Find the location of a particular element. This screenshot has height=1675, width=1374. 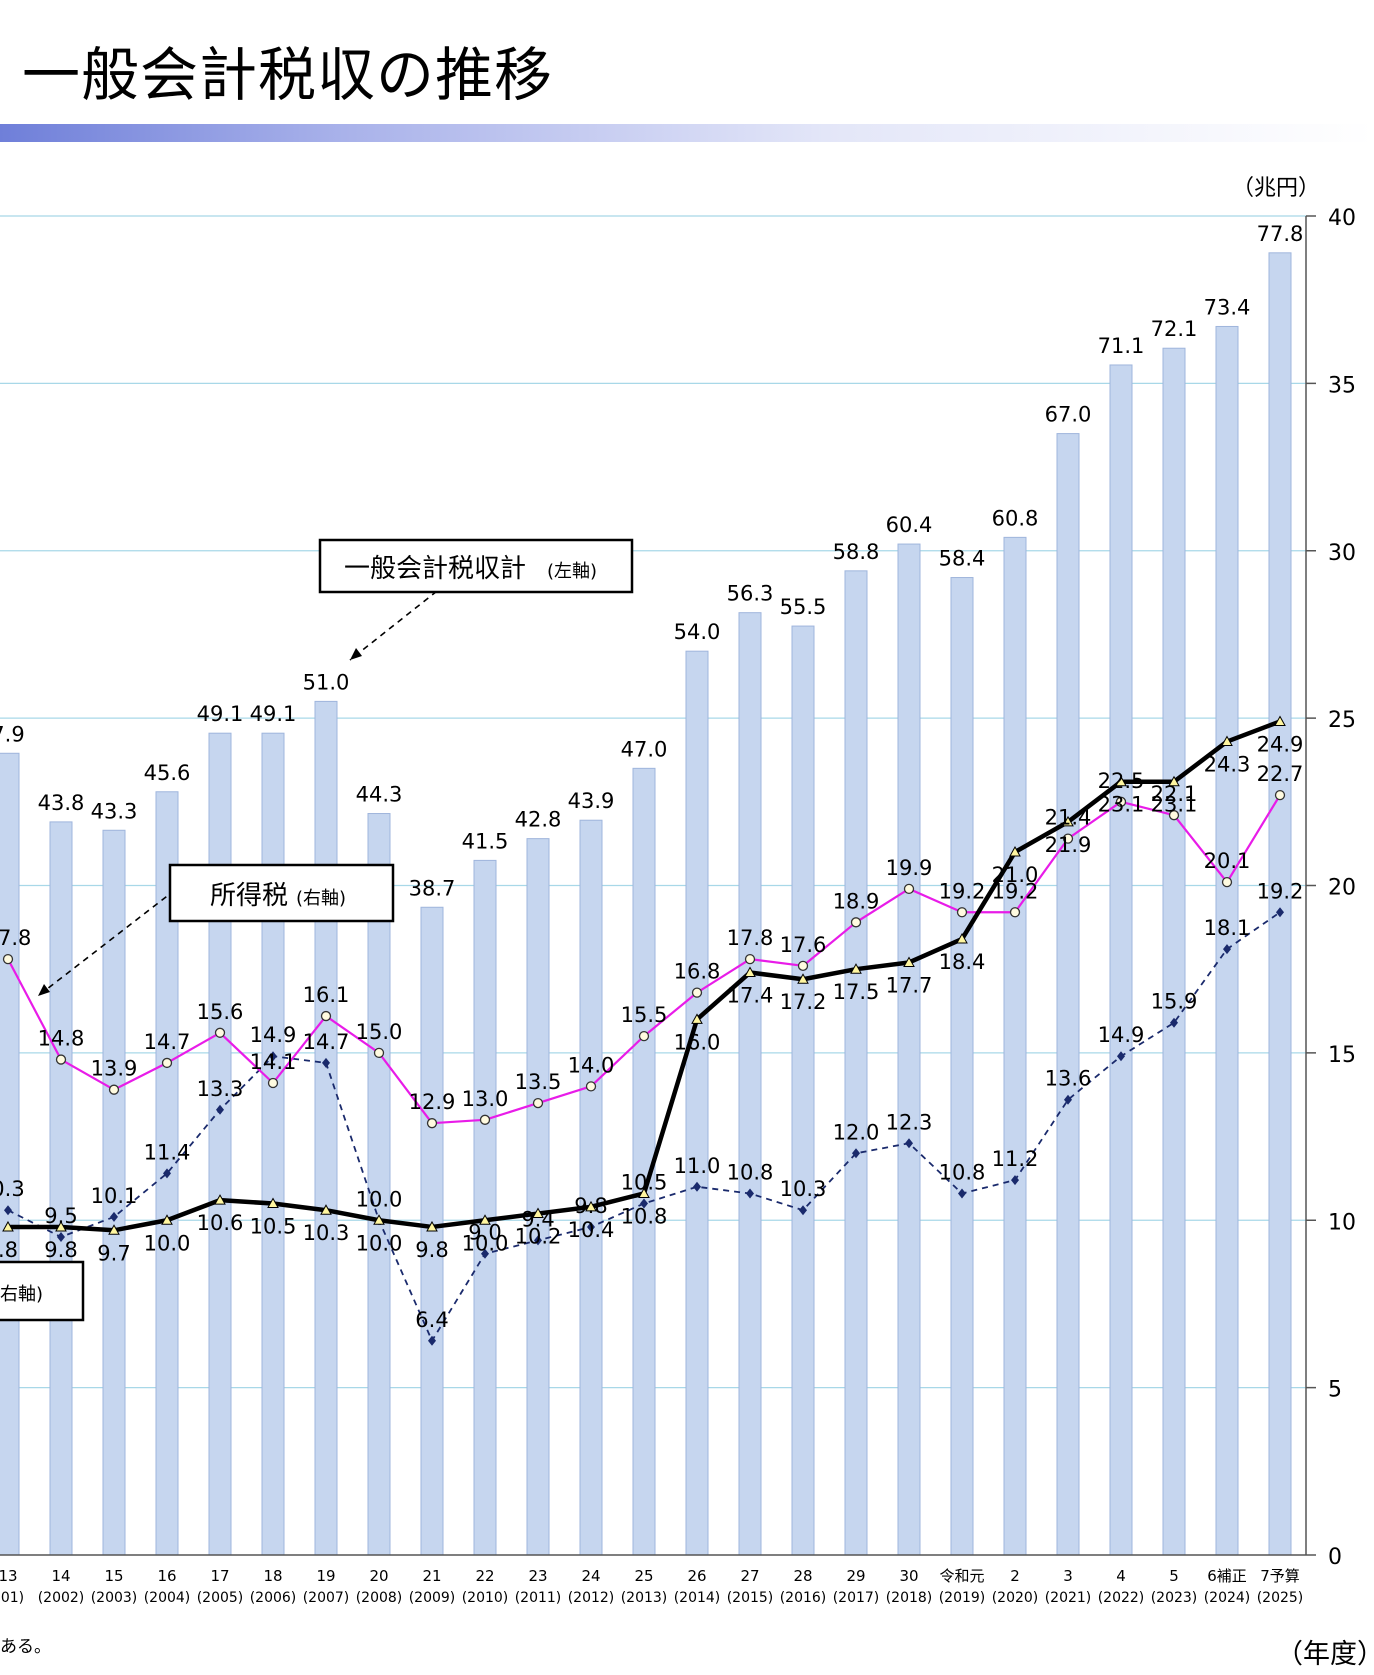

x-category-label: 16 is located at coordinates (166, 1576).